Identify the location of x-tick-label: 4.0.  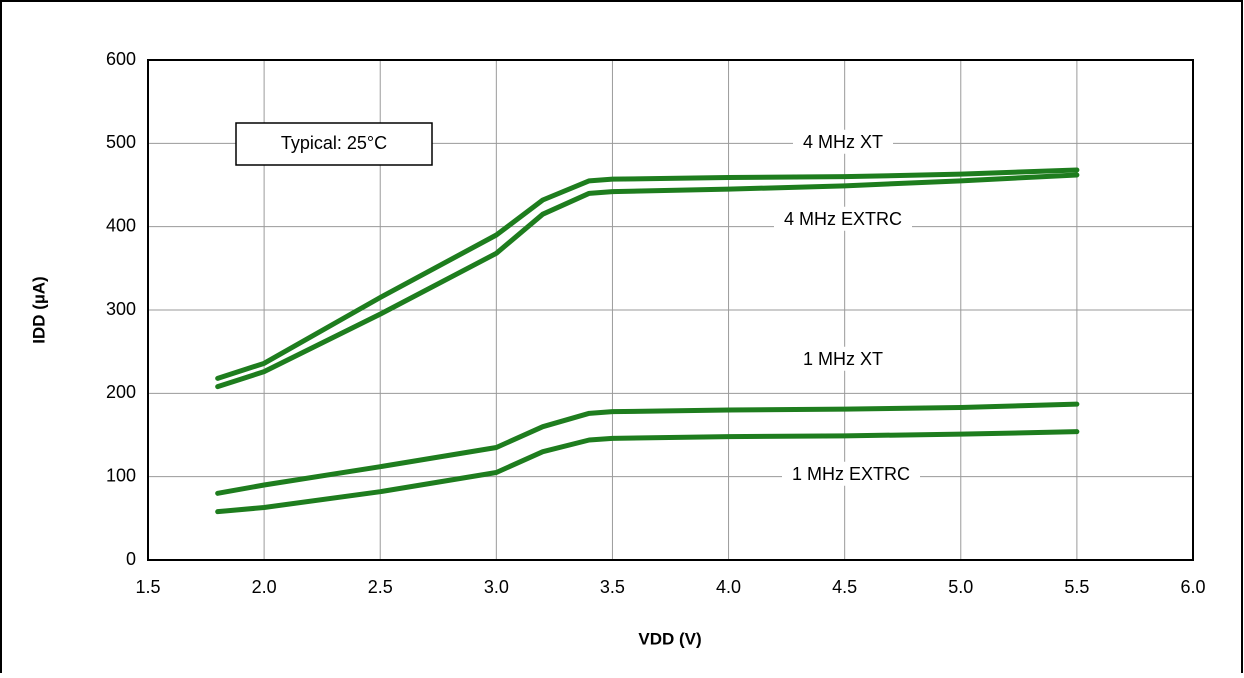
(728, 587).